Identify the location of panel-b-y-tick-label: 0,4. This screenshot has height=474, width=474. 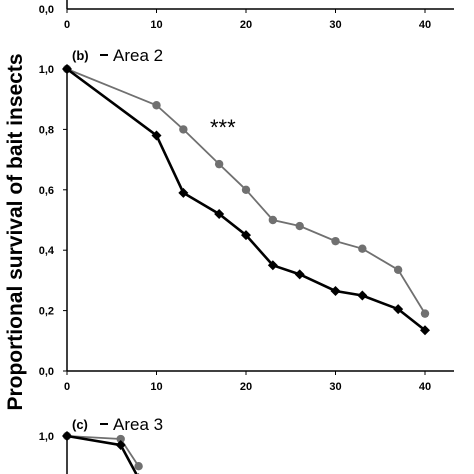
(47, 251).